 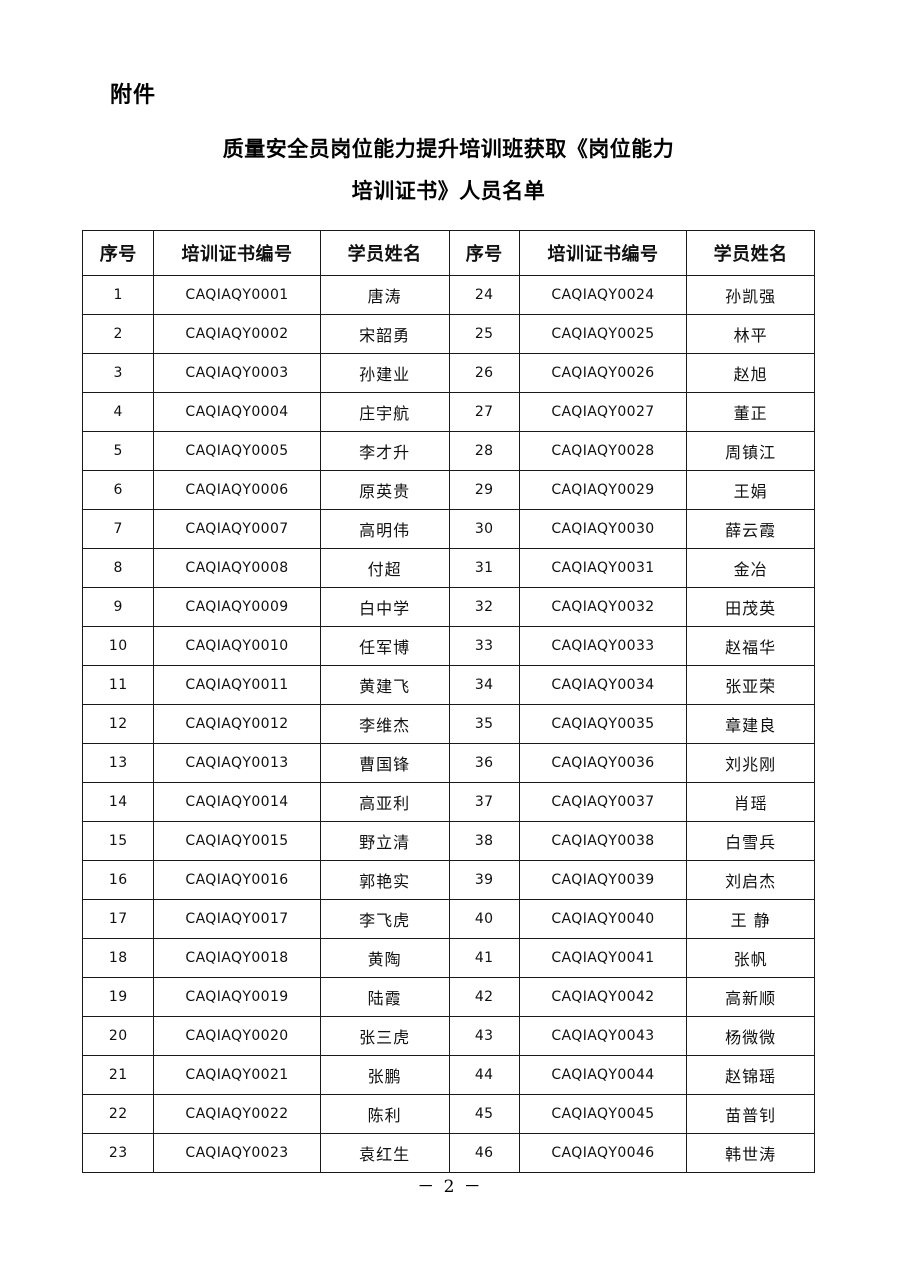 What do you see at coordinates (484, 451) in the screenshot?
I see `cell-seq-right: 28` at bounding box center [484, 451].